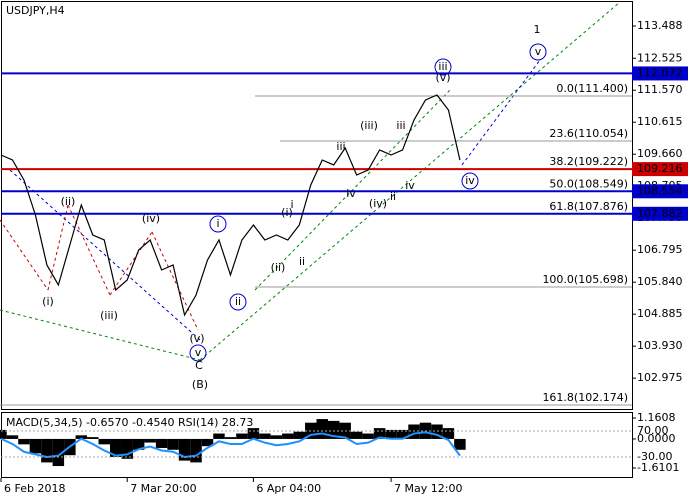 The width and height of the screenshot is (700, 500). What do you see at coordinates (660, 281) in the screenshot?
I see `y-tick-label: 105.840` at bounding box center [660, 281].